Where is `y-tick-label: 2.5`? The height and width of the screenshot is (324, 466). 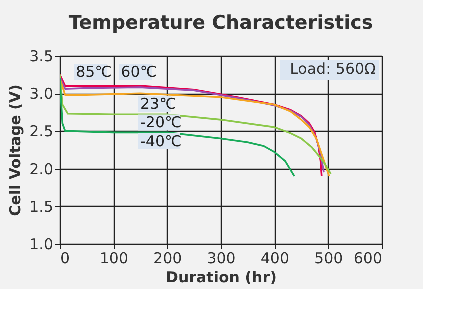
y-tick-label: 2.5 is located at coordinates (42, 131).